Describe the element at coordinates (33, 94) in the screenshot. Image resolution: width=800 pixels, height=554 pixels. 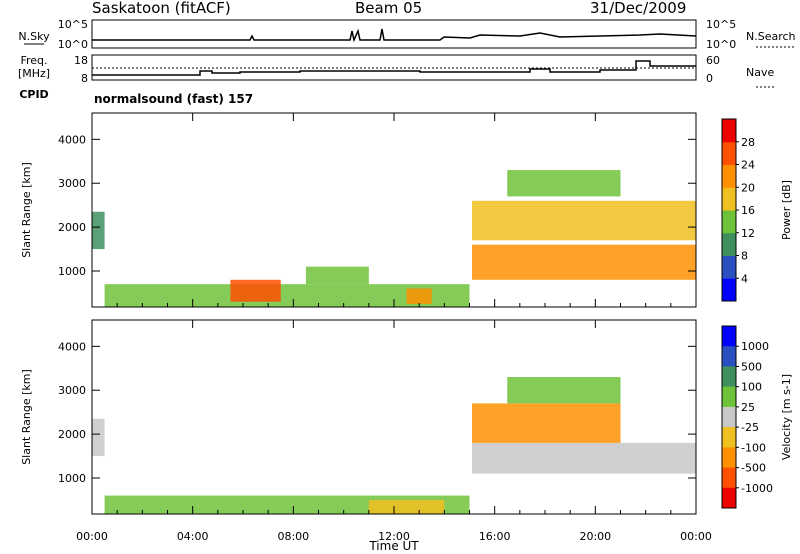
I see `cpid-label: CPID` at that location.